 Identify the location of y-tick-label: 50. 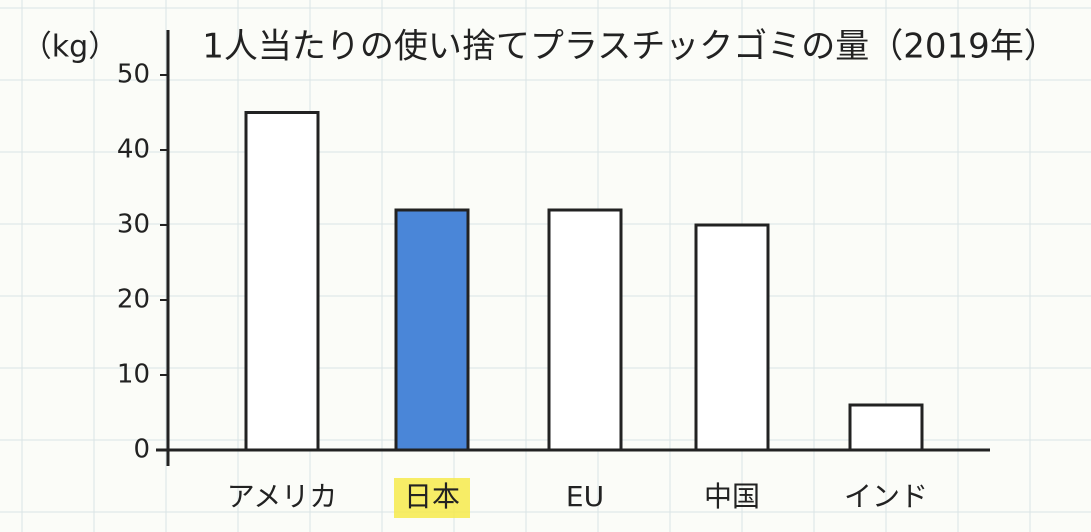
(133, 75).